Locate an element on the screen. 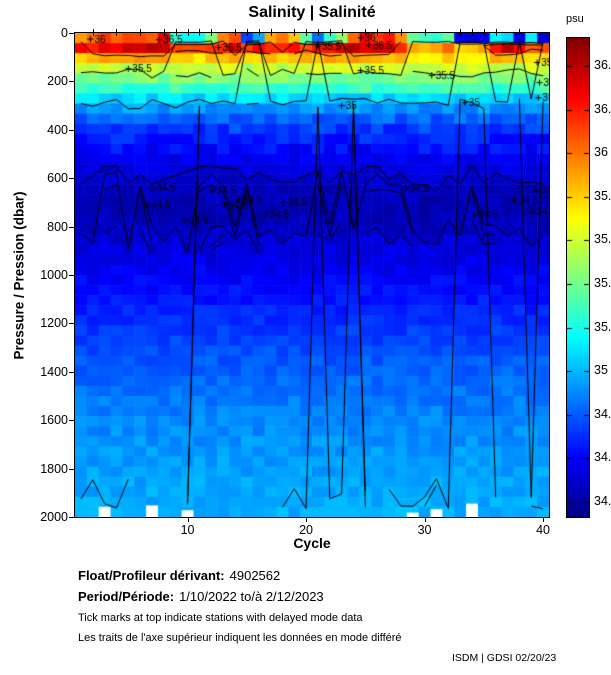  colorbar-tick-label: 36.2 is located at coordinates (602, 108).